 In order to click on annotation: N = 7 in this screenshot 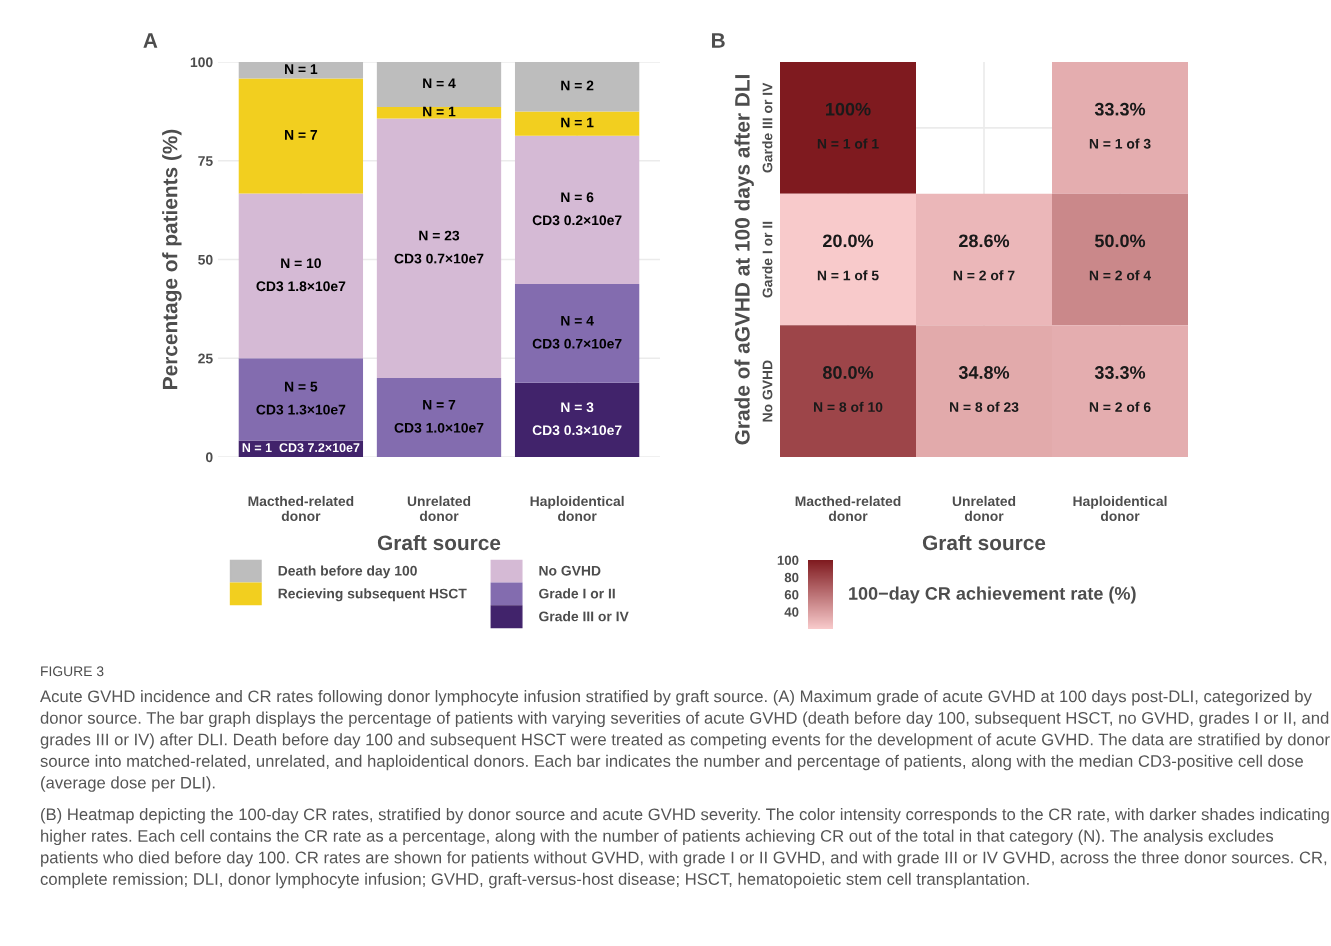, I will do `click(301, 135)`.